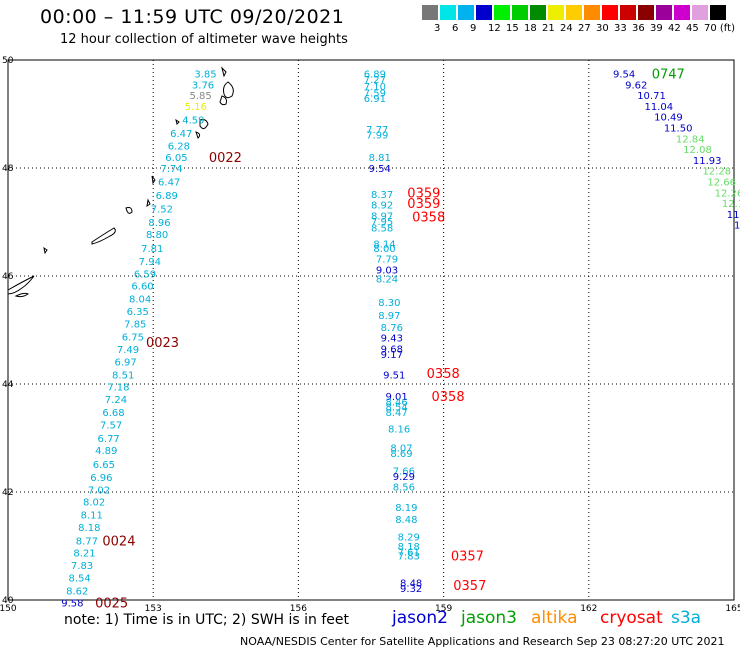 Image resolution: width=740 pixels, height=650 pixels. I want to click on wave-height-reading: 12.28, so click(717, 172).